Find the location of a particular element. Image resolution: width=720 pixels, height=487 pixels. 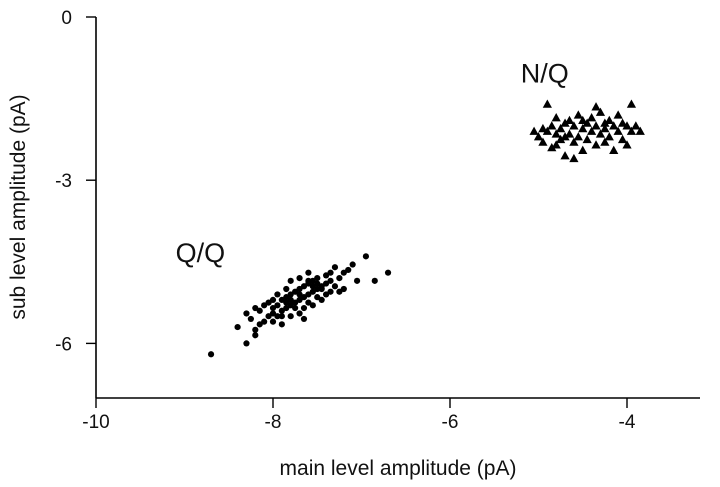

series-circles is located at coordinates (299, 305).